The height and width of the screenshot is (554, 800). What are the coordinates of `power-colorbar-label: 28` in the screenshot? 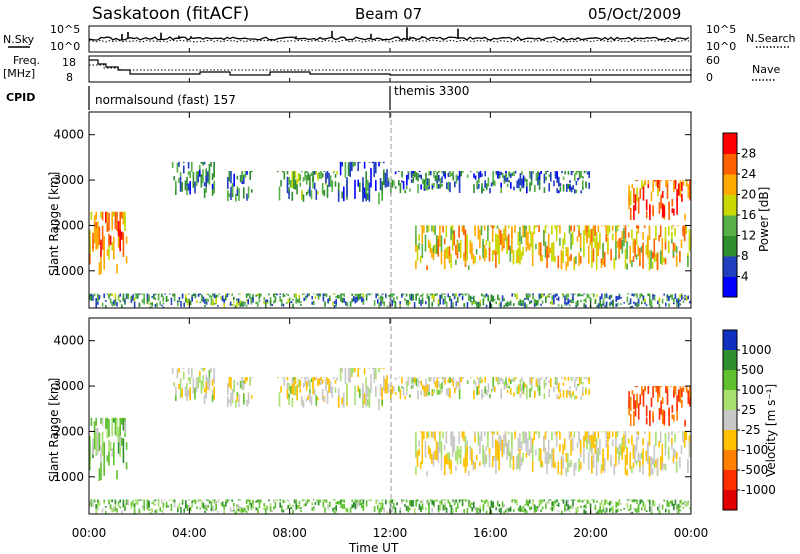 It's located at (748, 154).